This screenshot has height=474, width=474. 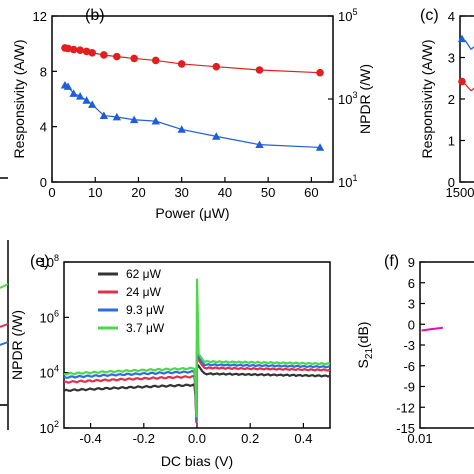 I want to click on panel-e-xlabel: DC bias (V), so click(x=197, y=461).